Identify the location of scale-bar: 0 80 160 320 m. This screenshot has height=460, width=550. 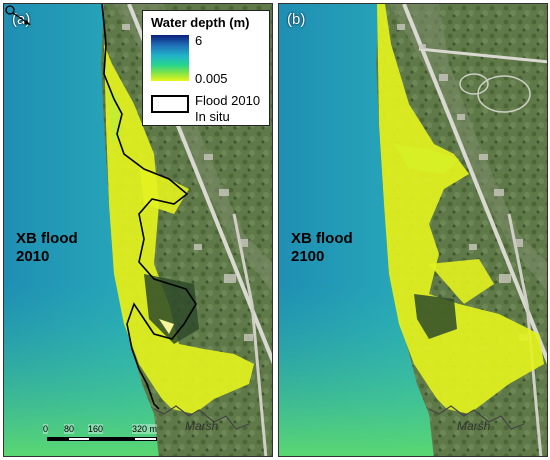
(99, 432).